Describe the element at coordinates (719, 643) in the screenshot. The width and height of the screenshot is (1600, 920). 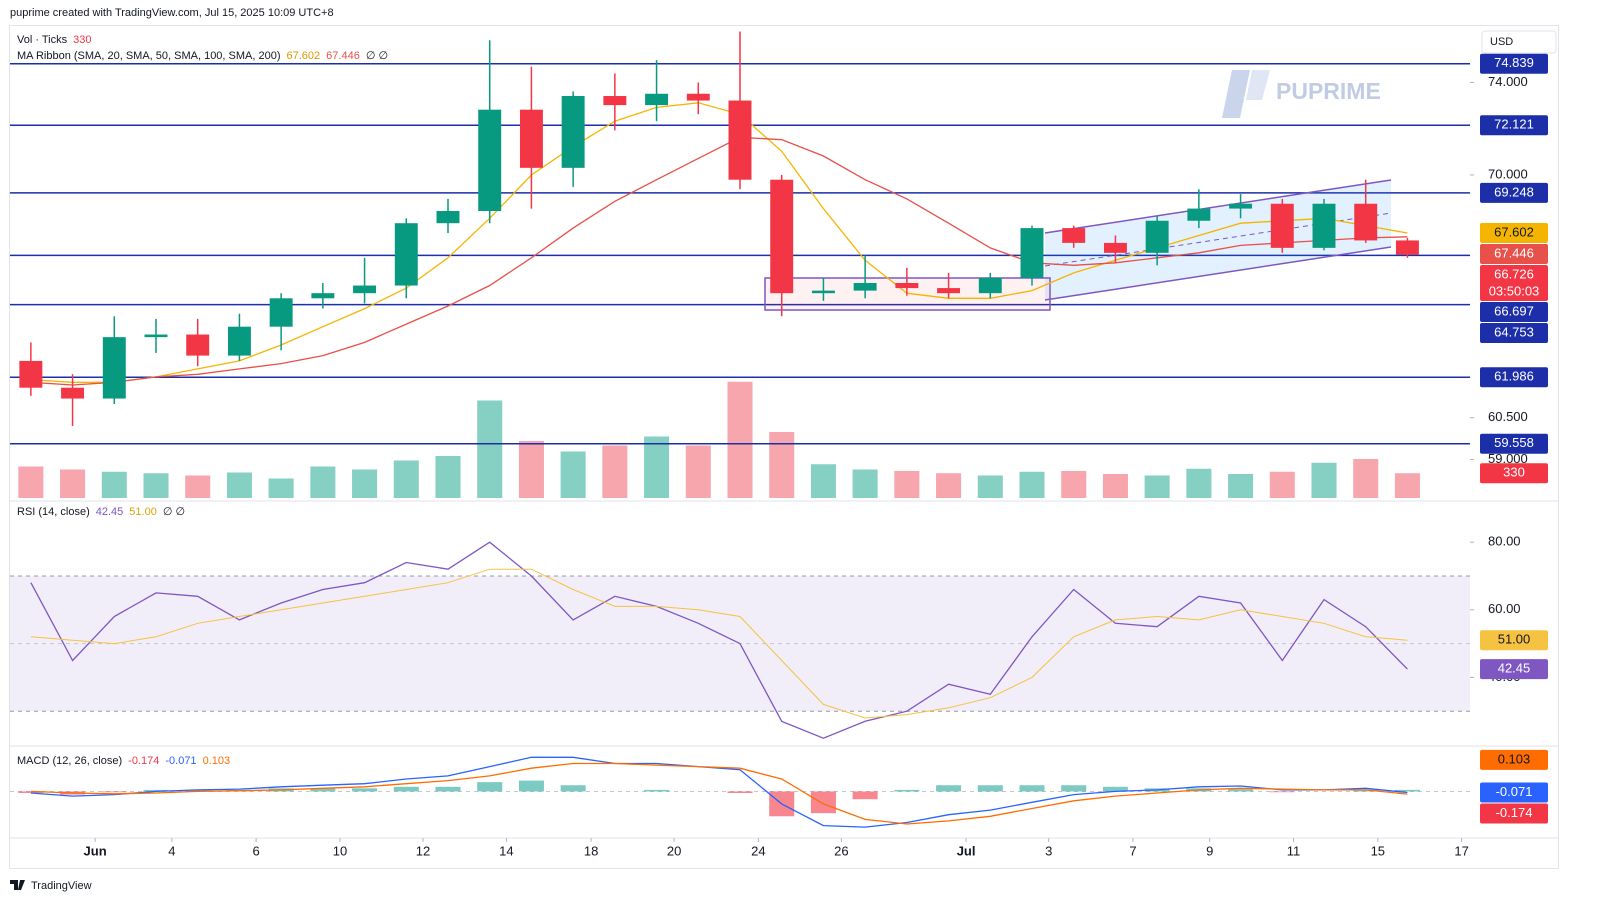
I see `rsi-line` at that location.